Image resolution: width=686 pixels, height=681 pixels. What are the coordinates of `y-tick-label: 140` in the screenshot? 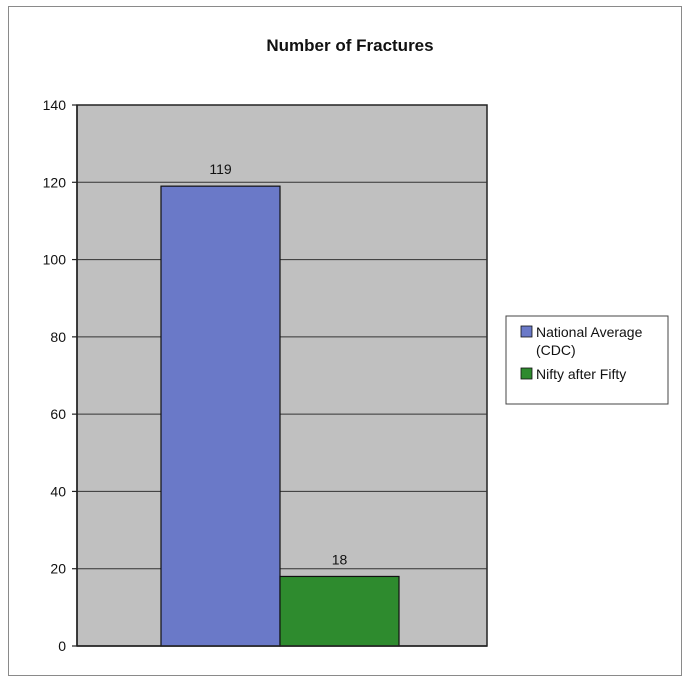 It's located at (55, 105).